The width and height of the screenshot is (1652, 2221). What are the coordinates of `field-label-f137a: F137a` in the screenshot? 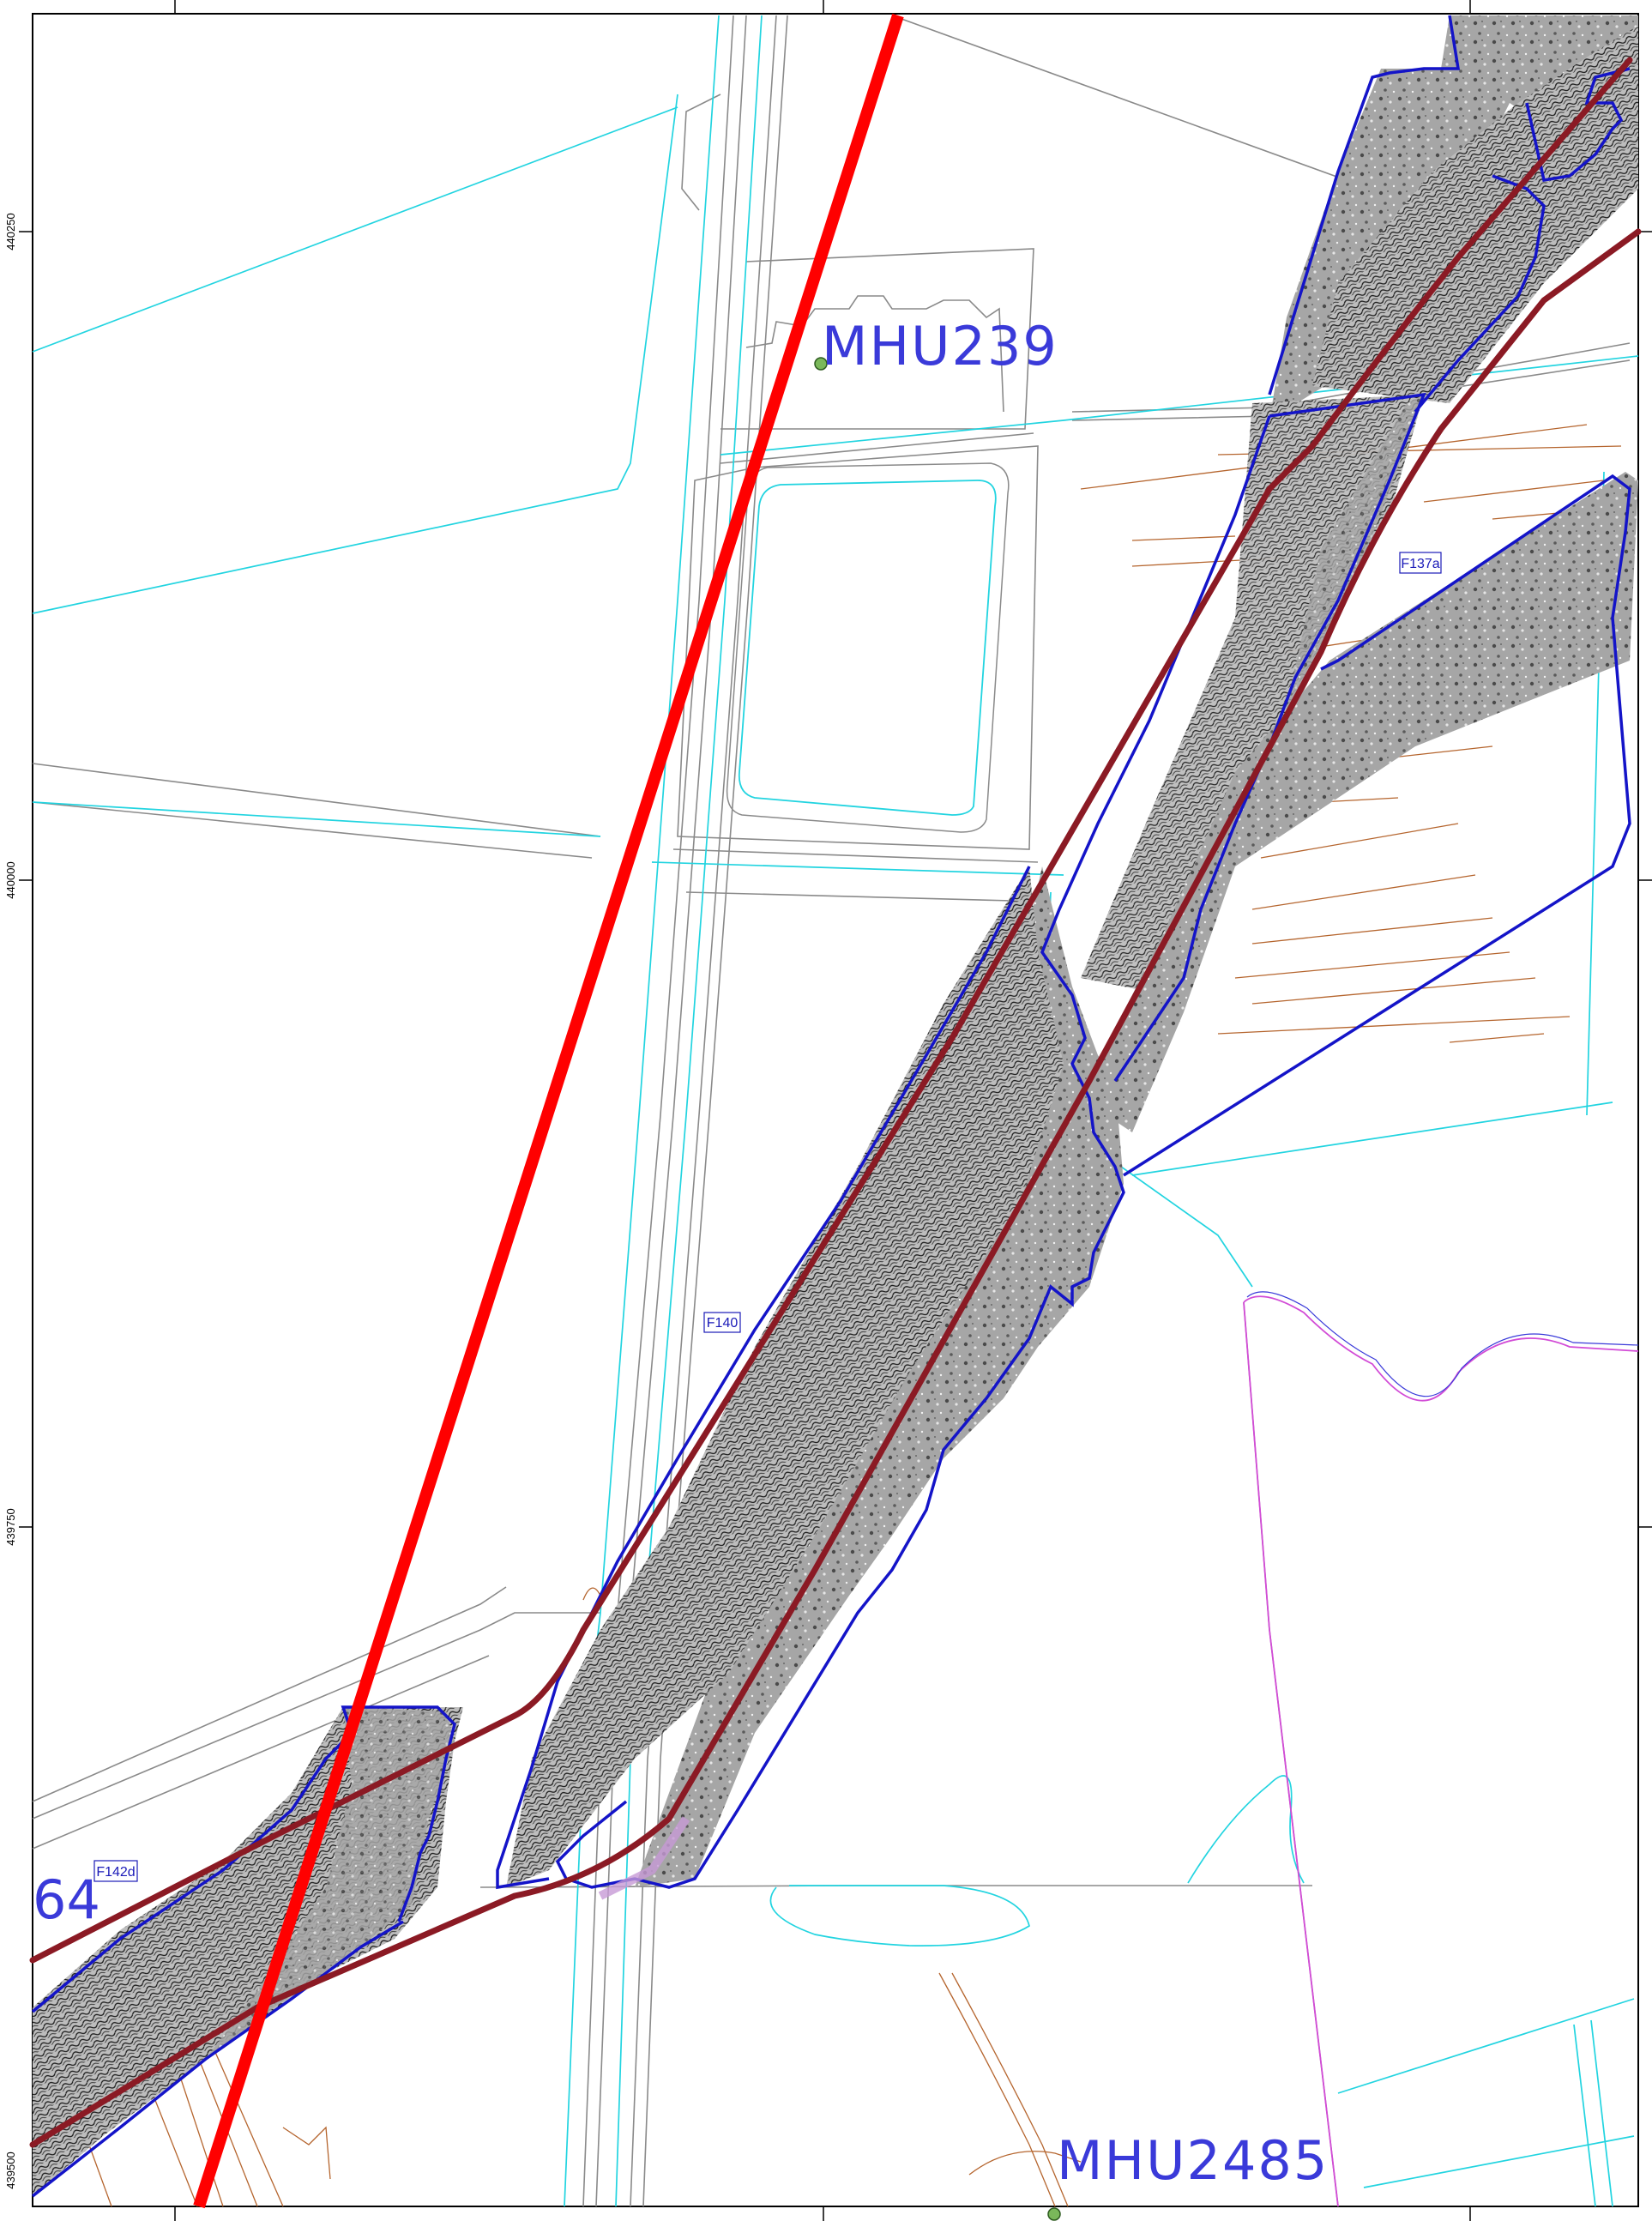 It's located at (1420, 564).